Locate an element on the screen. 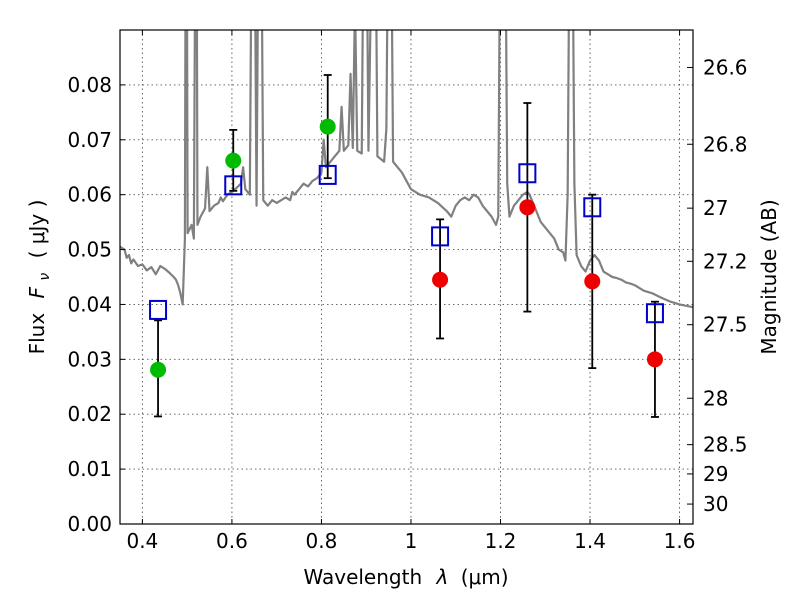 The image size is (800, 604). y-tick-label: 0.03 is located at coordinates (89, 359).